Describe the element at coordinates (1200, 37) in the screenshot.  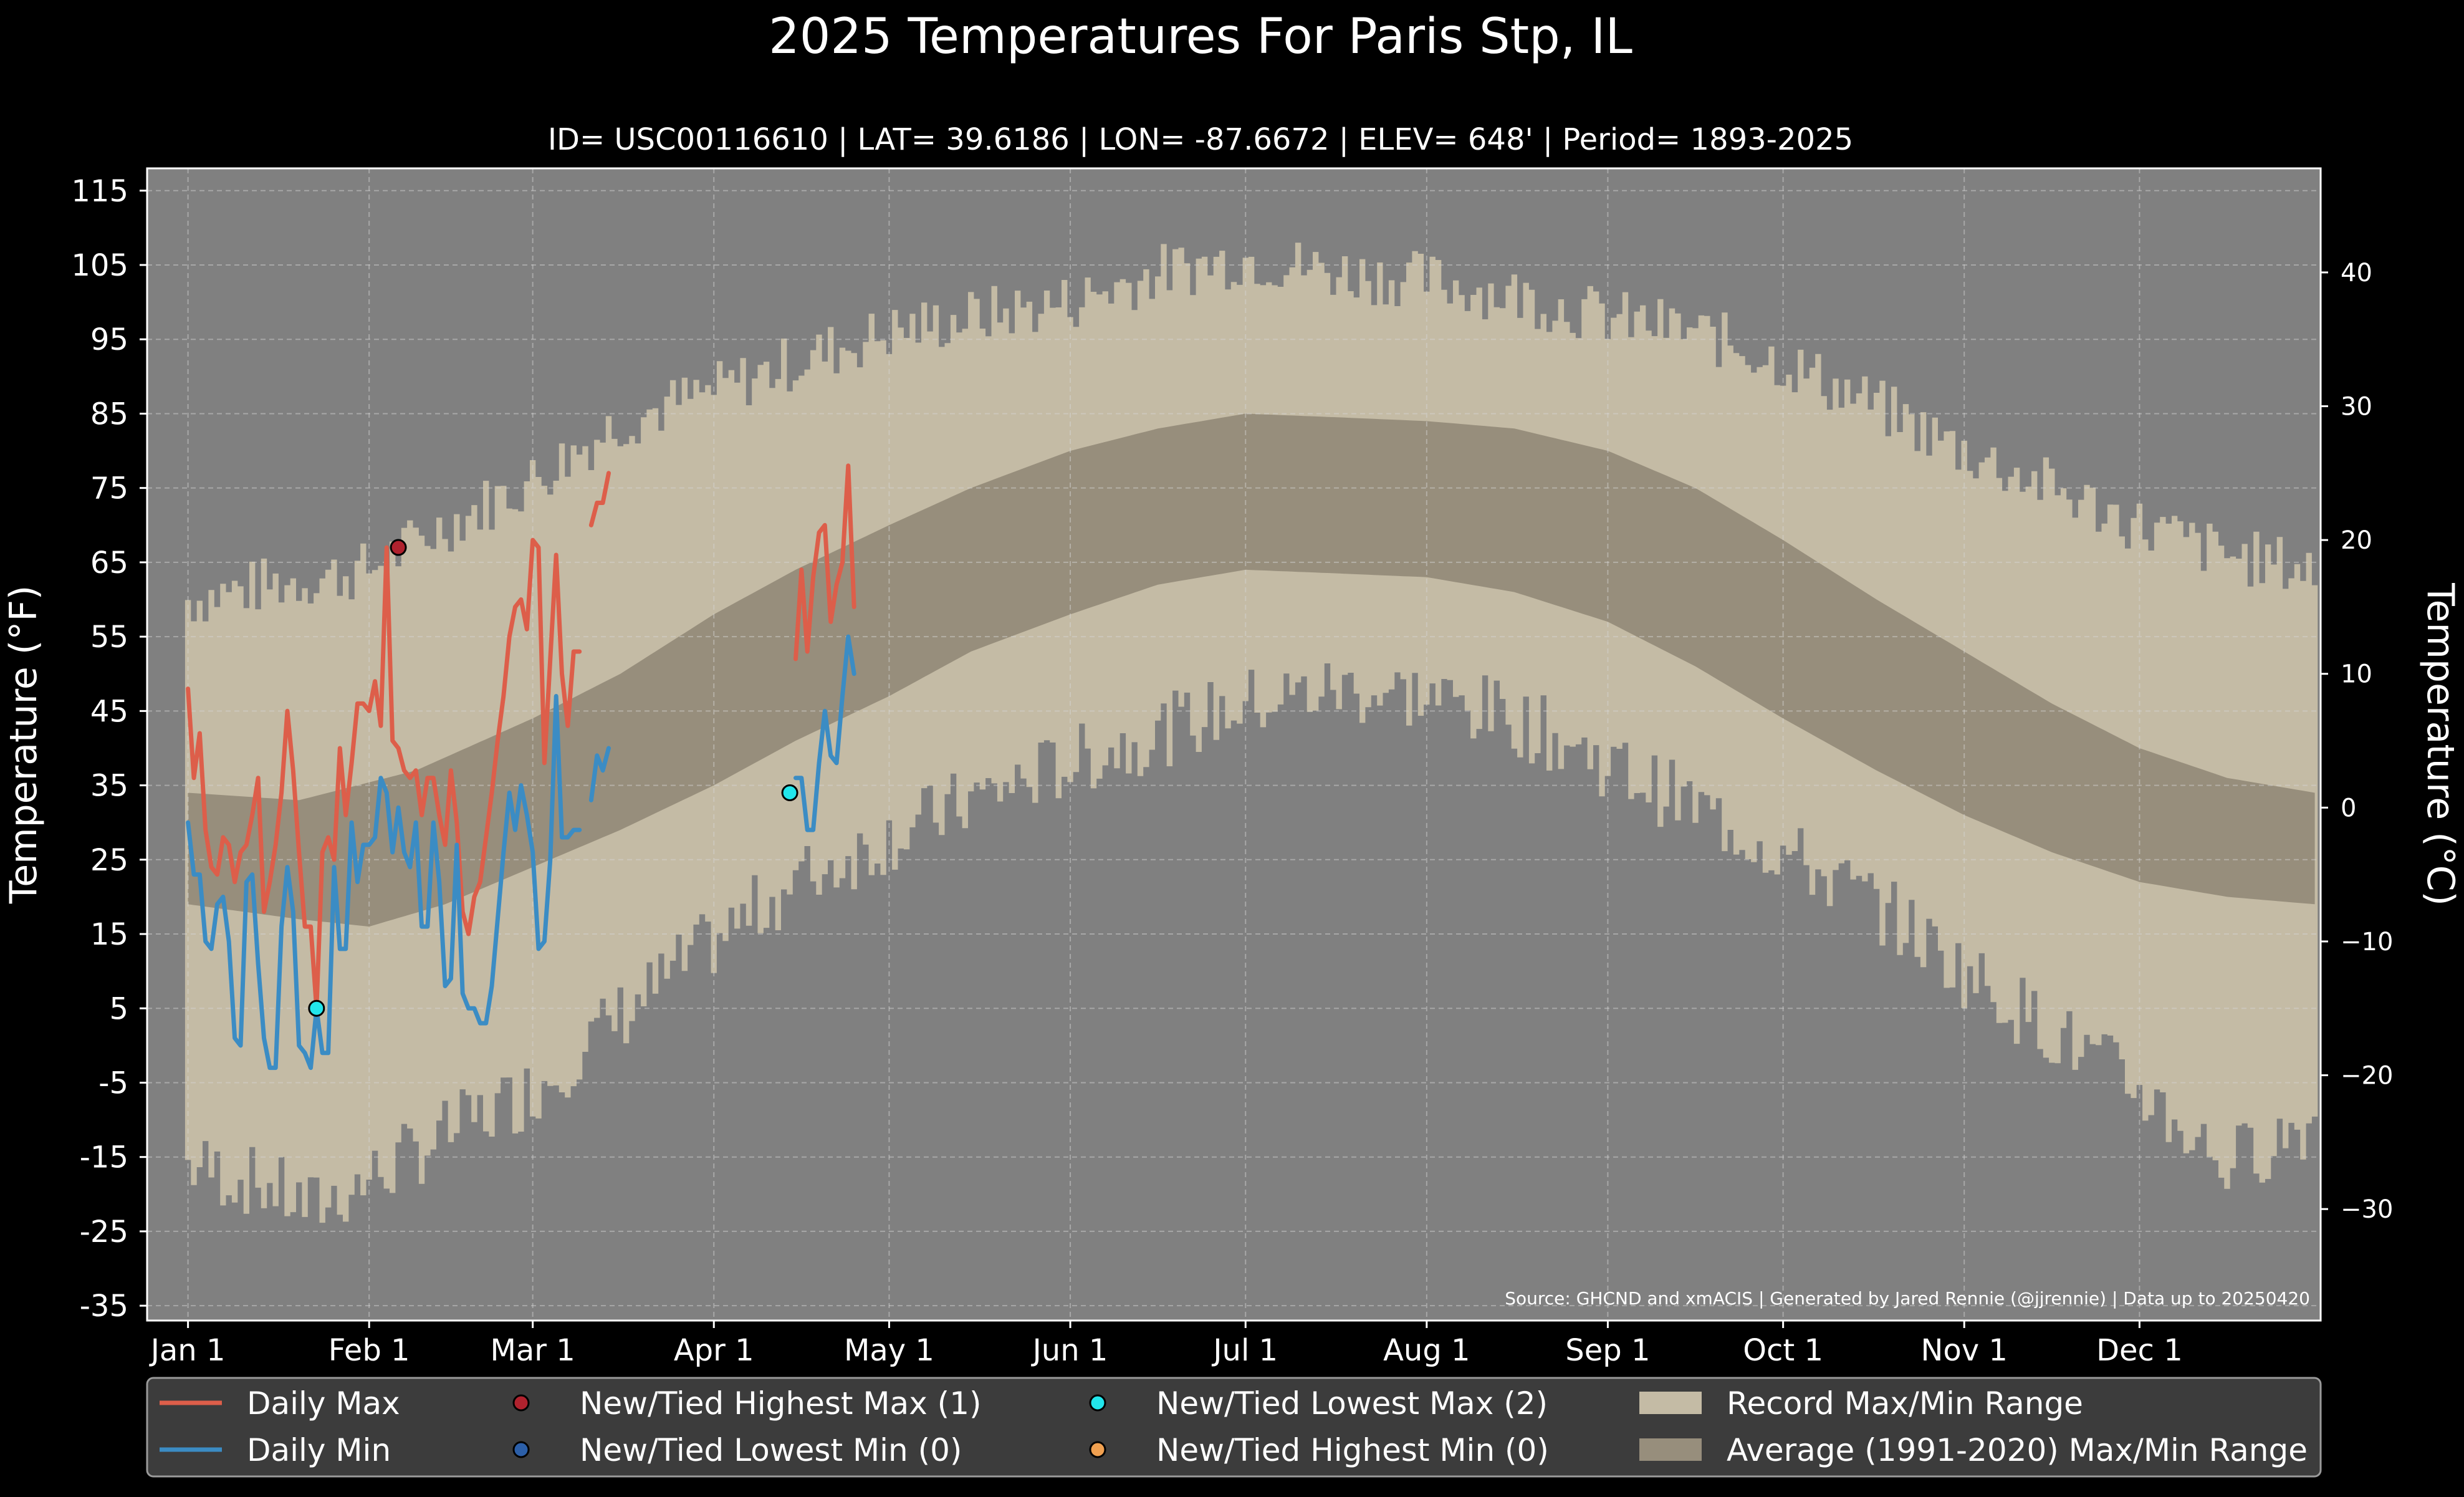
I see `chart-title: 2025 Temperatures For Paris Stp, IL` at that location.